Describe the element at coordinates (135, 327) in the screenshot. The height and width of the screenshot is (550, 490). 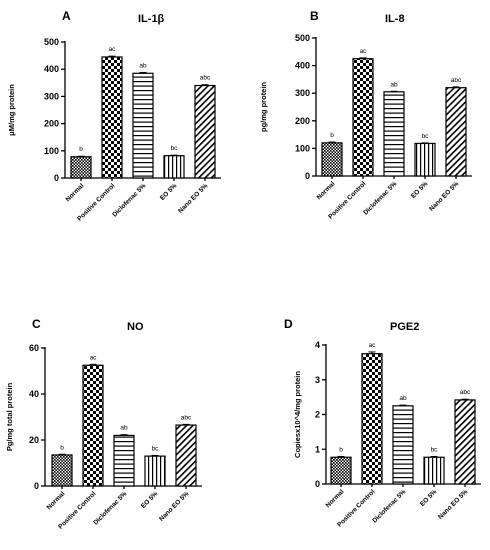
I see `chart-title: NO` at that location.